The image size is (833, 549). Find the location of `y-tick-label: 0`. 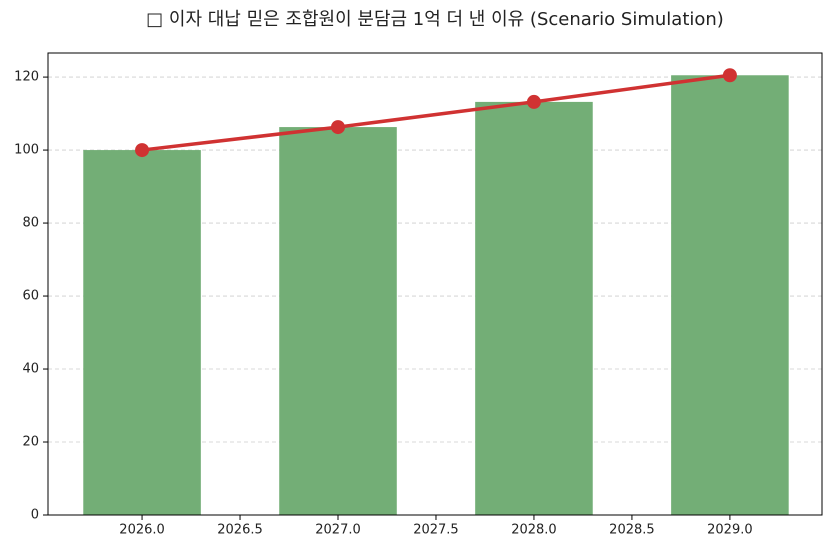

y-tick-label: 0 is located at coordinates (35, 515).